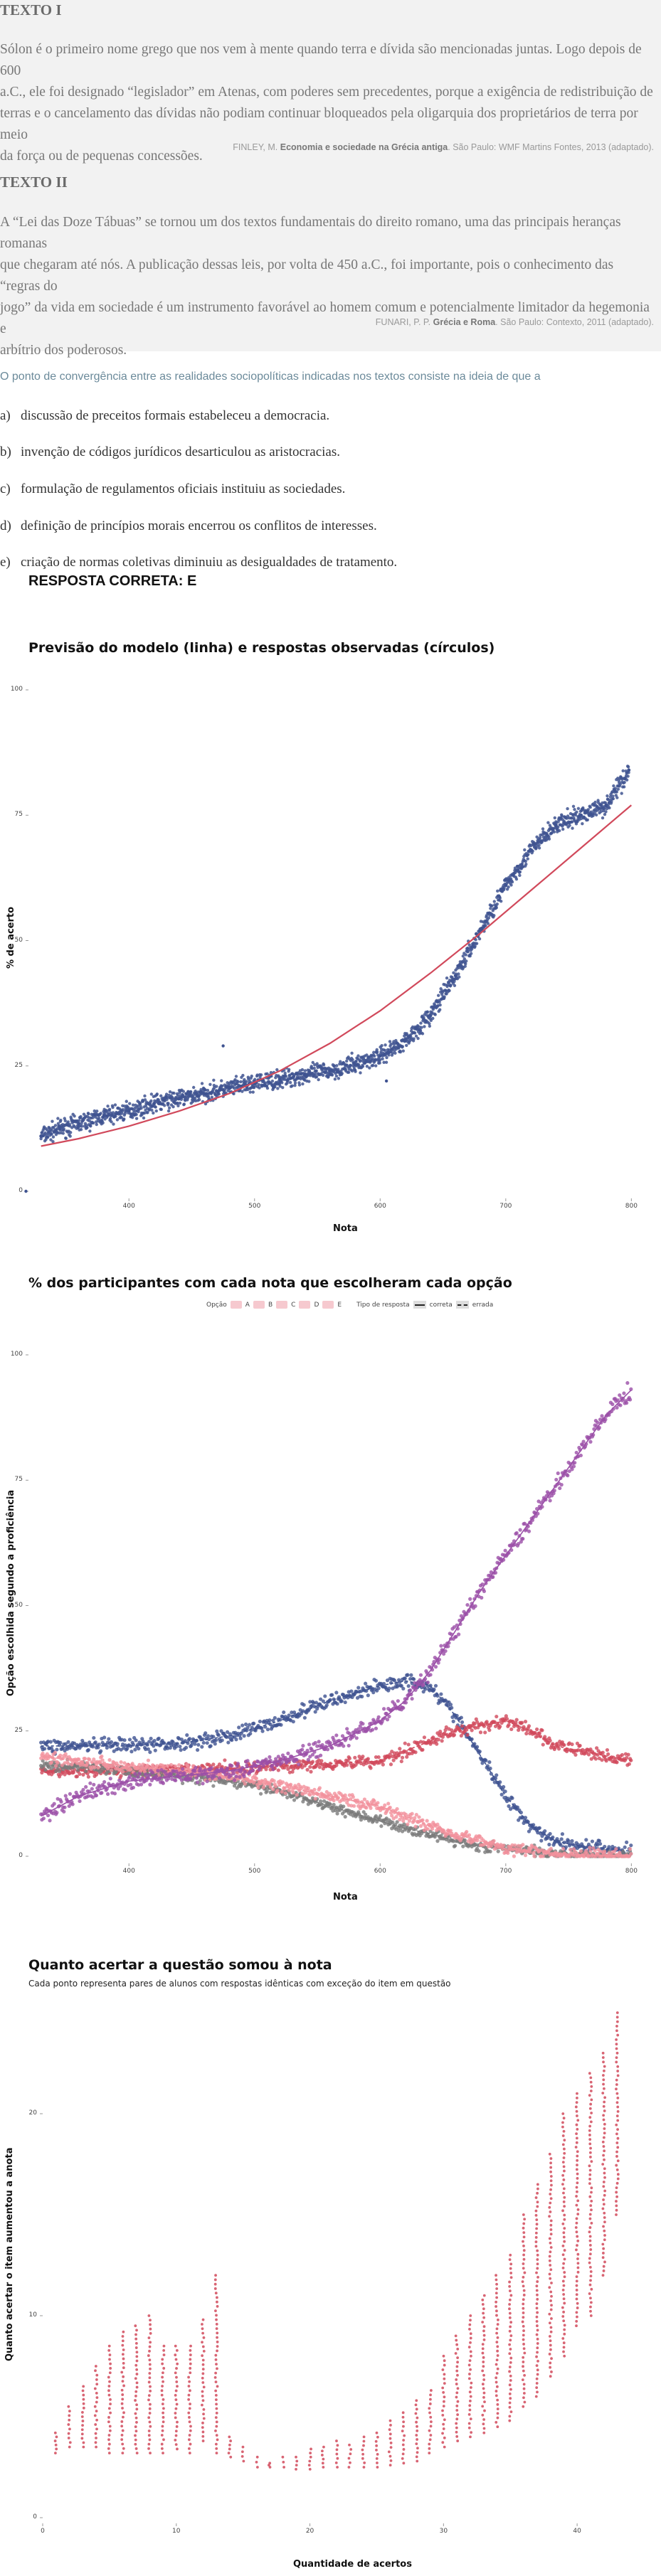 This screenshot has height=2576, width=661. What do you see at coordinates (216, 1305) in the screenshot?
I see `legend-option-title: Opção` at bounding box center [216, 1305].